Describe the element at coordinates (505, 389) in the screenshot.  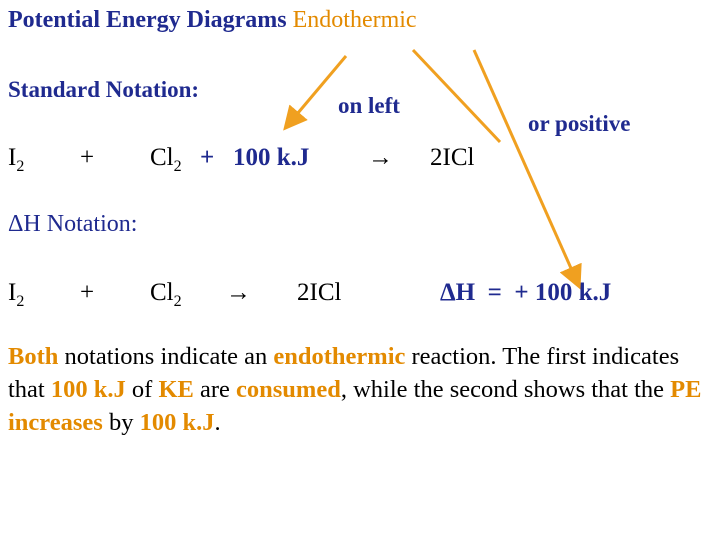
I see `text: , while the second shows that the` at that location.